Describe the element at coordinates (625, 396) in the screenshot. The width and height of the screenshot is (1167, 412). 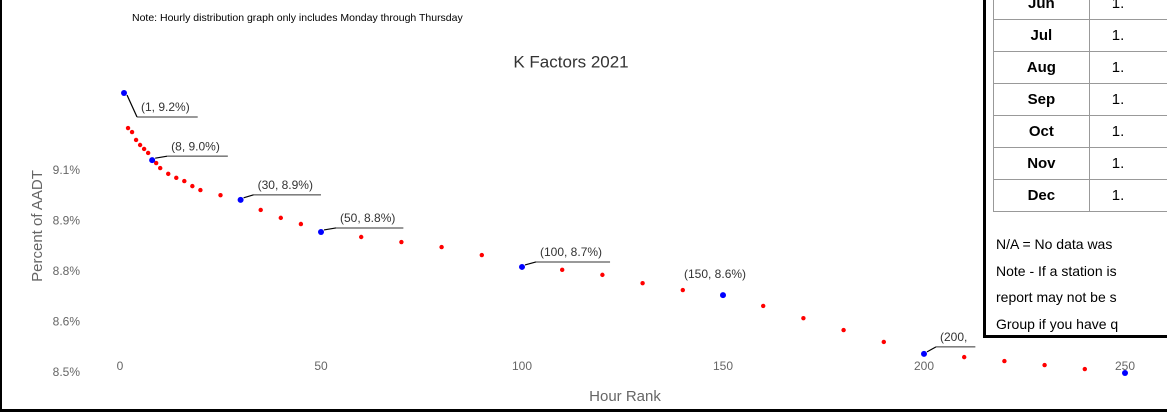
I see `x-axis-title: Hour Rank` at that location.